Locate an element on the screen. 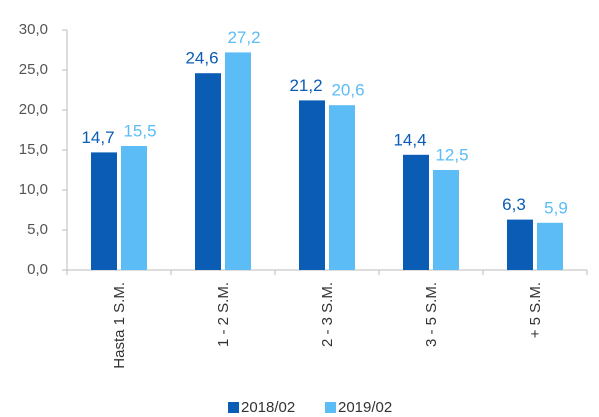  value-label: 14,7 is located at coordinates (97, 137).